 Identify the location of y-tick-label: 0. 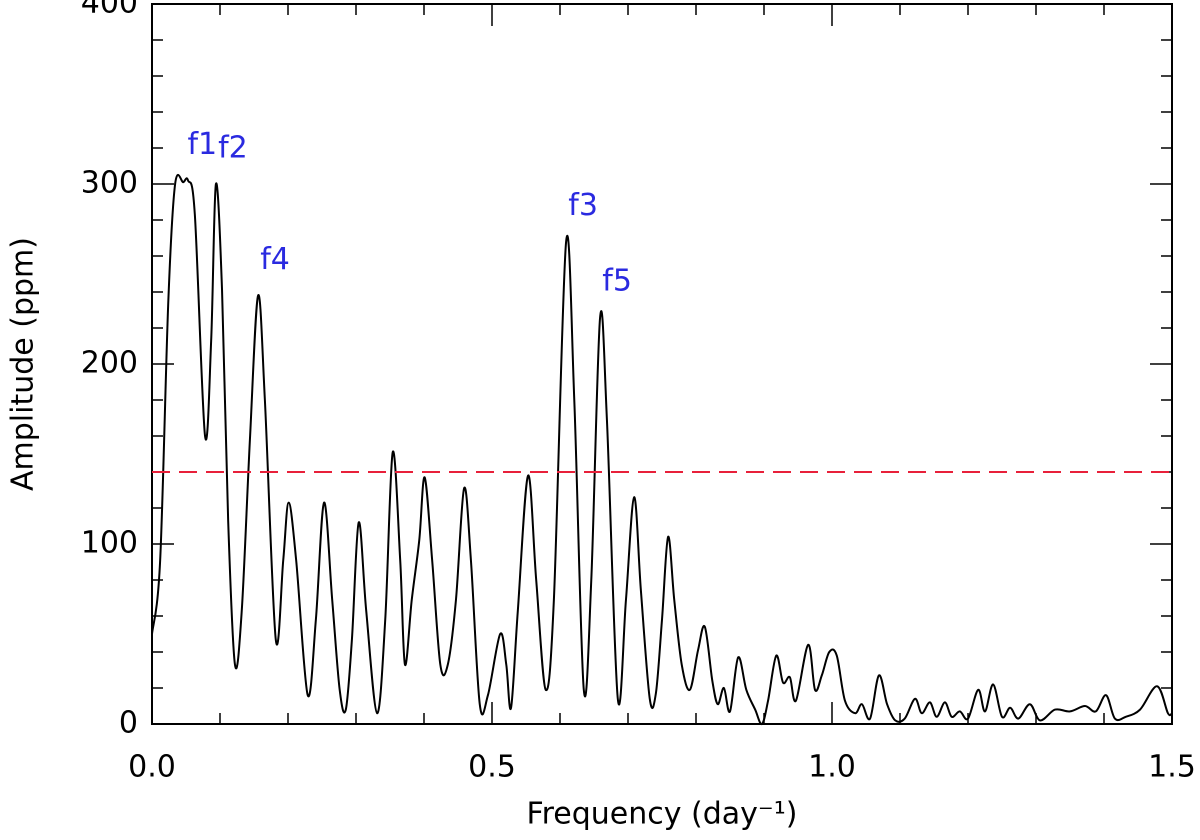
(128, 723).